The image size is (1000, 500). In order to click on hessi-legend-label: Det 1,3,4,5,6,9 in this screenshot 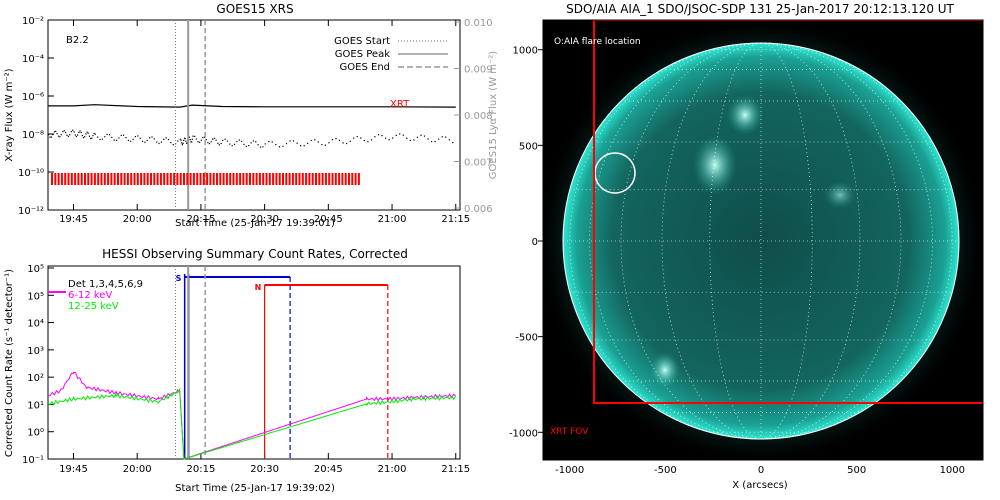, I will do `click(105, 284)`.